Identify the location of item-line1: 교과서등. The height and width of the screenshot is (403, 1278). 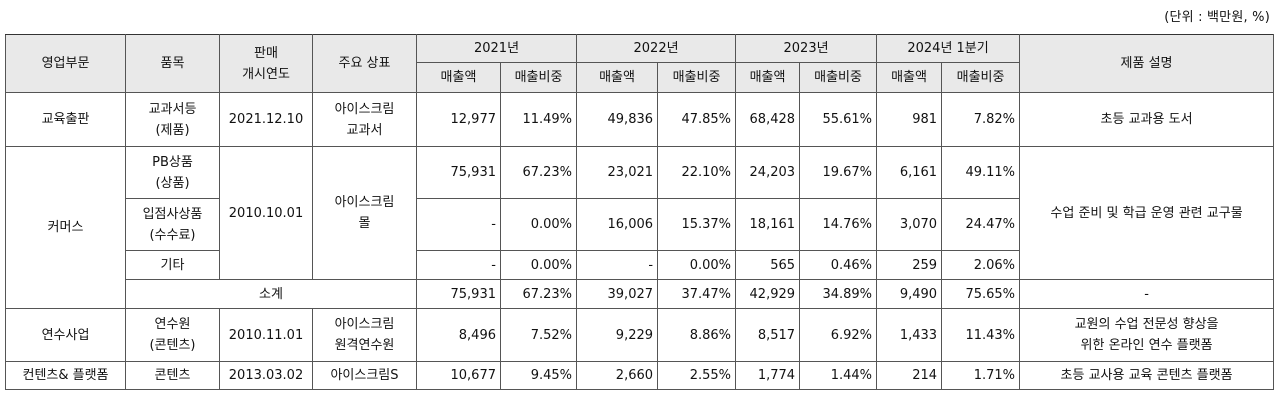
(172, 109).